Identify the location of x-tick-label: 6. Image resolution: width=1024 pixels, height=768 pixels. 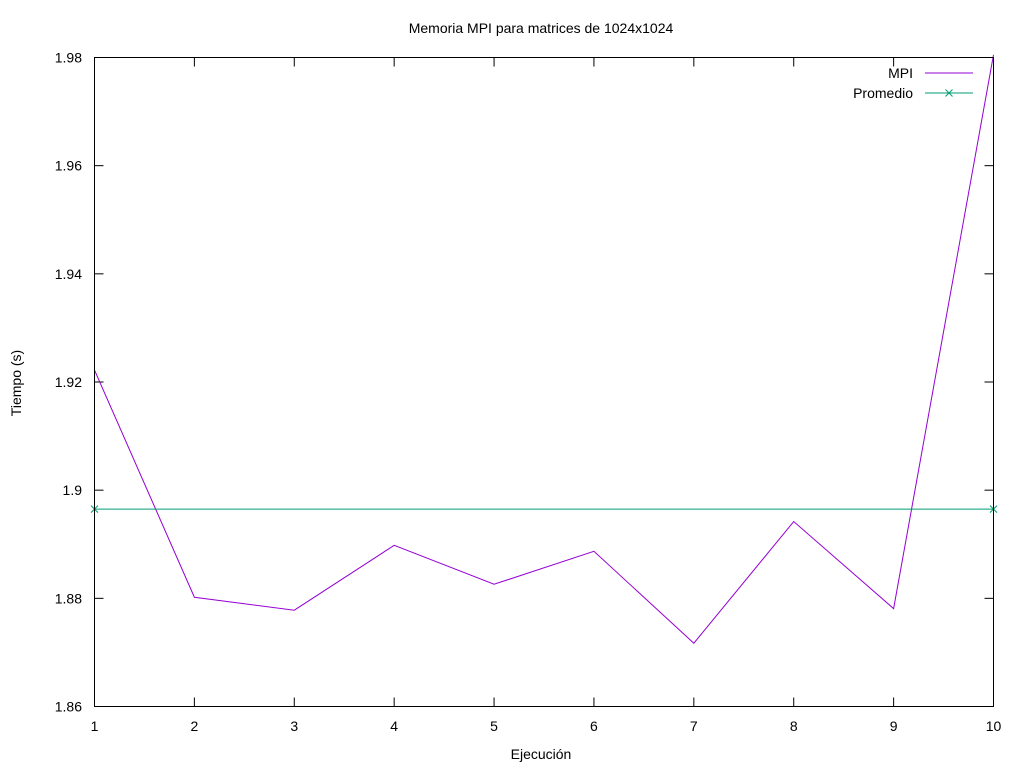
(594, 726).